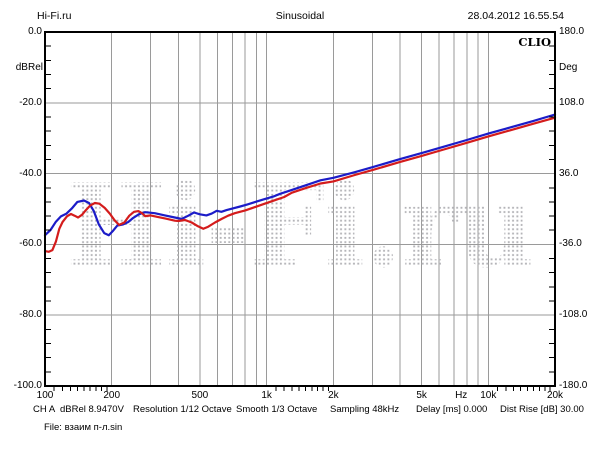 This screenshot has height=450, width=600. I want to click on x-tick-500: 500, so click(200, 395).